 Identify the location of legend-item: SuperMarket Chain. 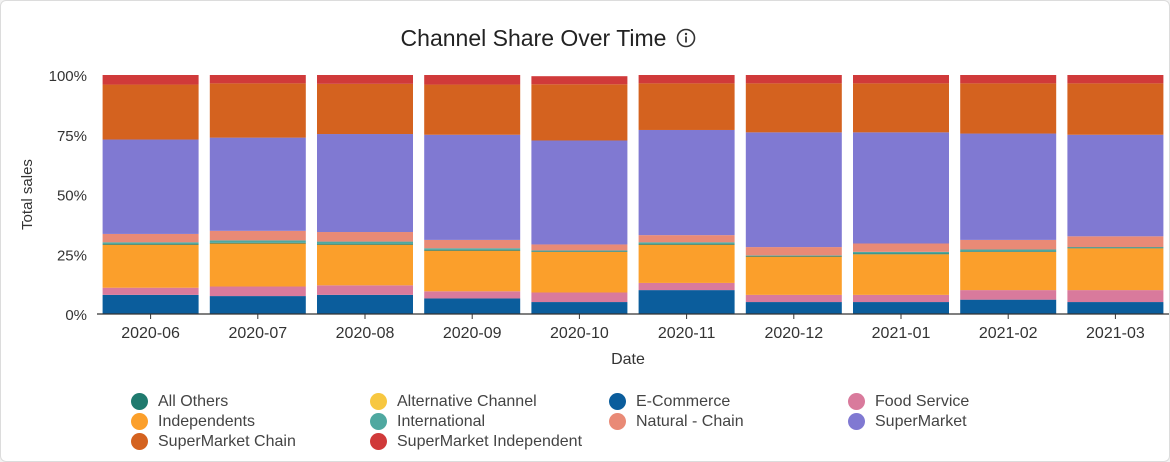
(250, 441).